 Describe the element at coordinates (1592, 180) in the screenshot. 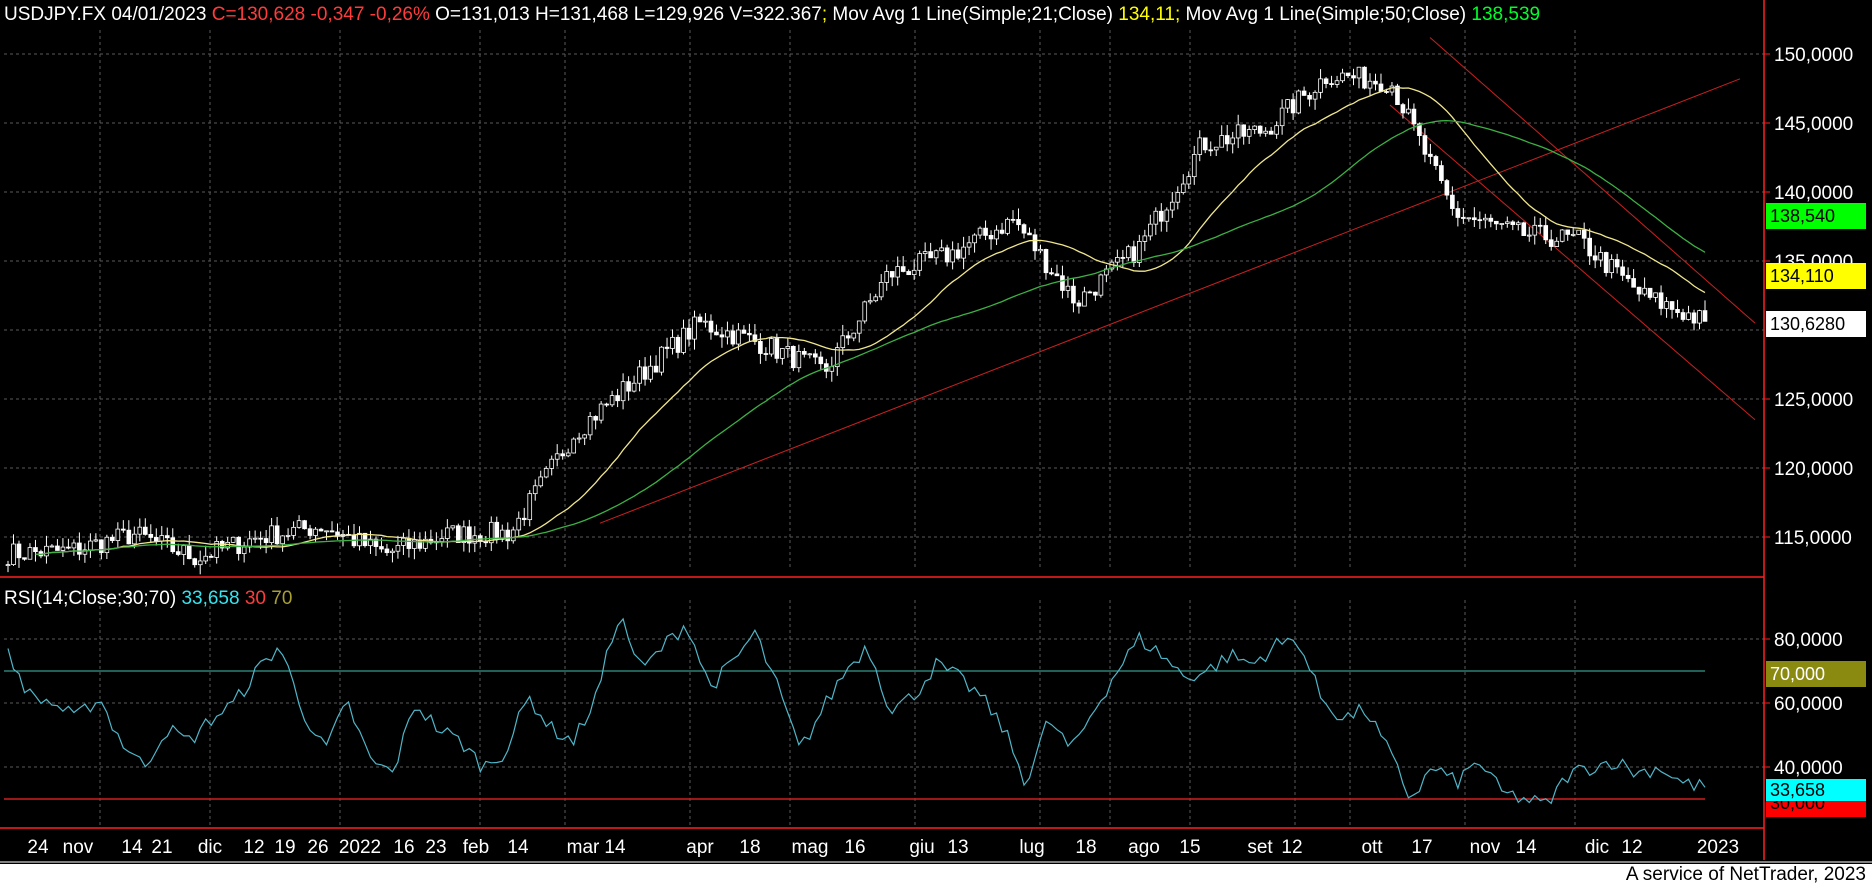

I see `trendline-channel-top` at that location.